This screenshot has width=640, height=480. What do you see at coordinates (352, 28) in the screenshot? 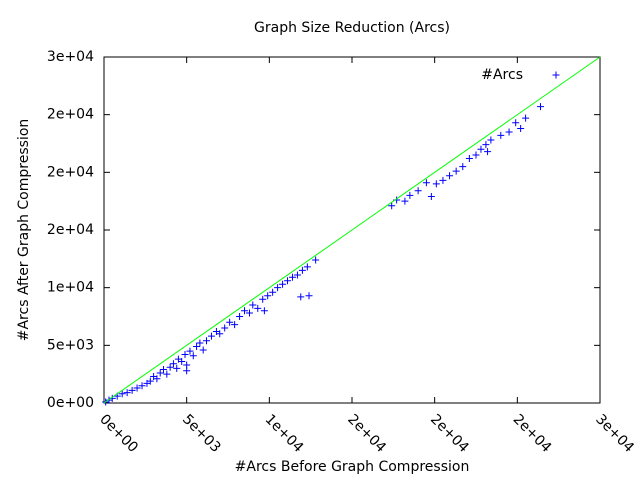
I see `chart-title: Graph Size Reduction (Arcs)` at bounding box center [352, 28].